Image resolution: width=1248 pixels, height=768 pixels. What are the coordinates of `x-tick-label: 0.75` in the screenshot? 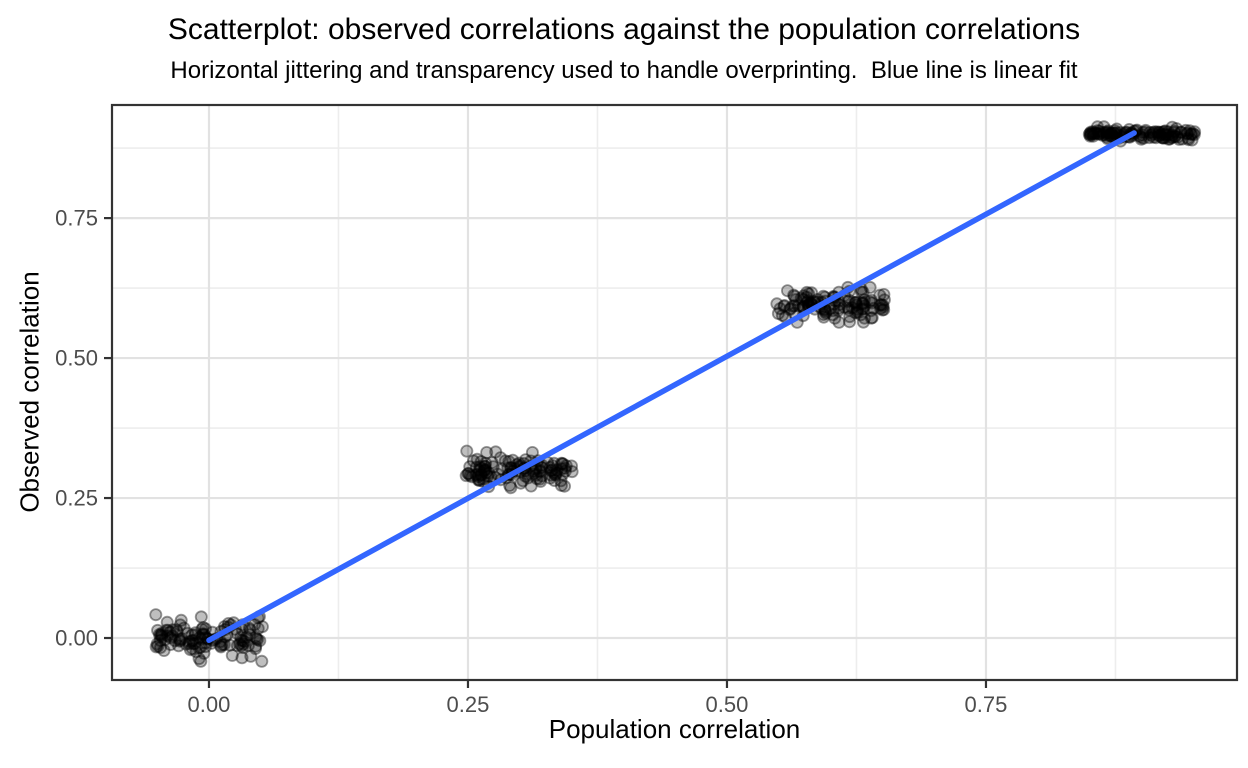 It's located at (986, 704).